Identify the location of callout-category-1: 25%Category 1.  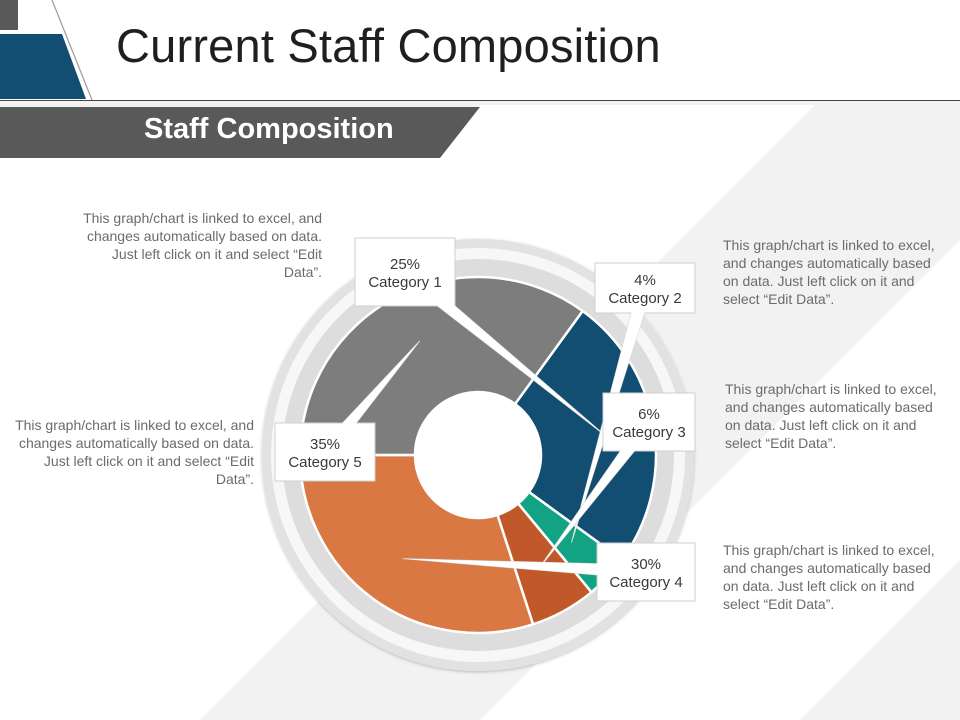
(479, 336).